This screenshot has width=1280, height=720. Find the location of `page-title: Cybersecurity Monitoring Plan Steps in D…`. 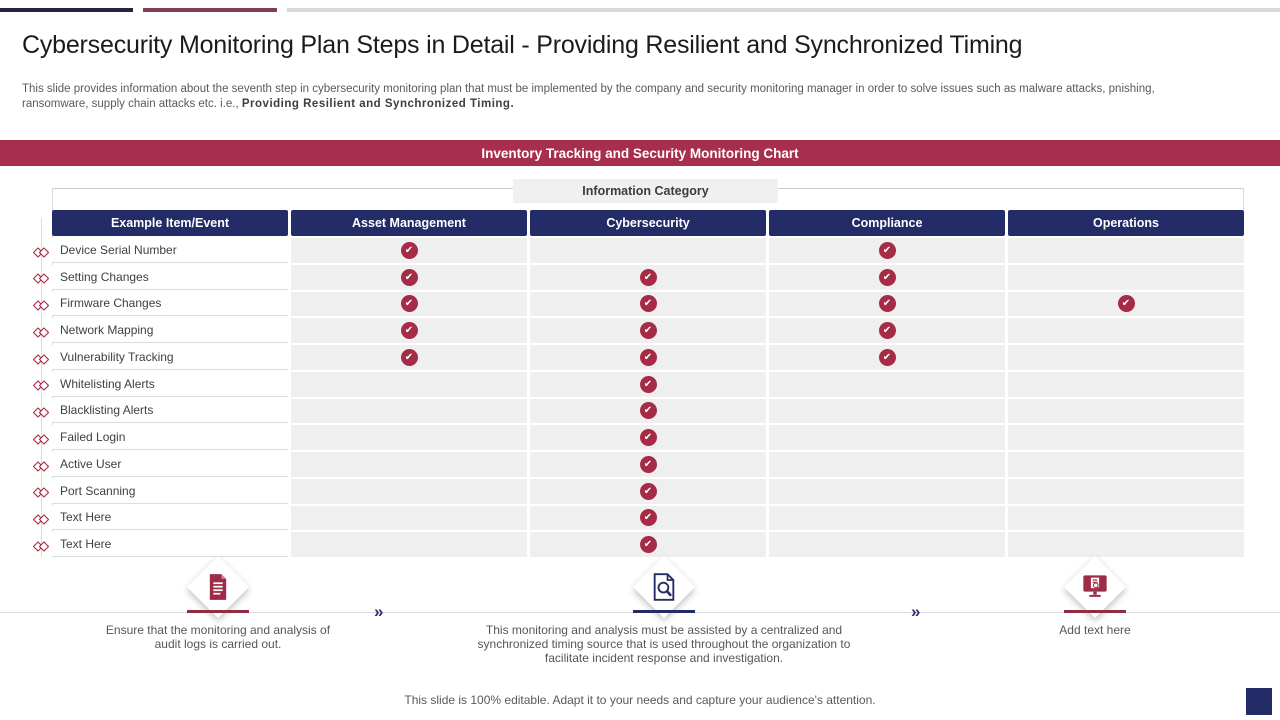

page-title: Cybersecurity Monitoring Plan Steps in D… is located at coordinates (522, 45).